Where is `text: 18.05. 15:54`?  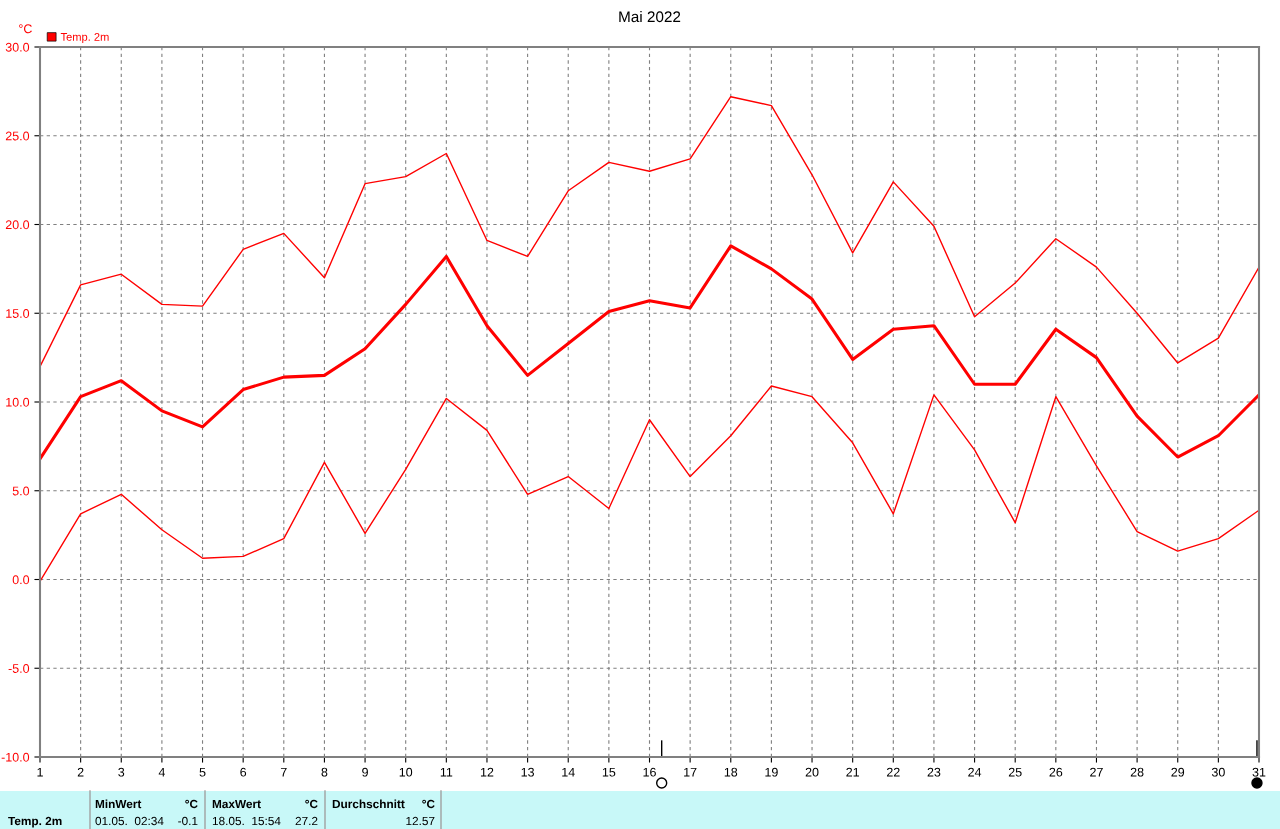
text: 18.05. 15:54 is located at coordinates (246, 821).